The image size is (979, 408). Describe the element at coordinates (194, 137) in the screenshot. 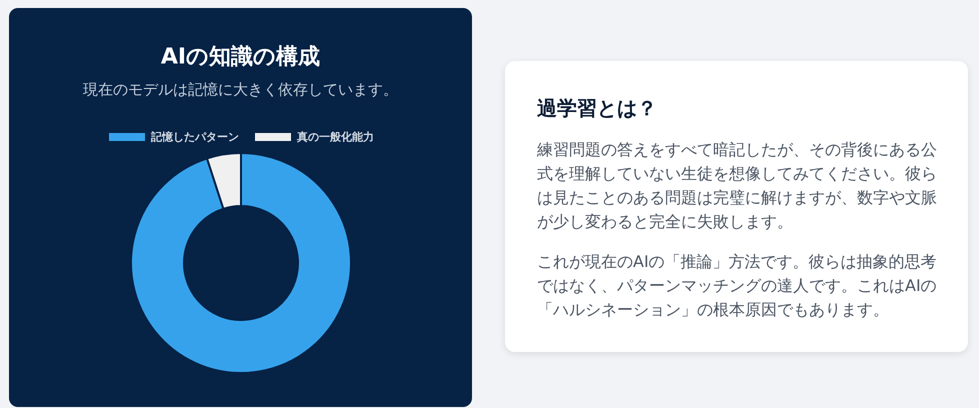

I see `legend-label: 記憶したパターン` at that location.